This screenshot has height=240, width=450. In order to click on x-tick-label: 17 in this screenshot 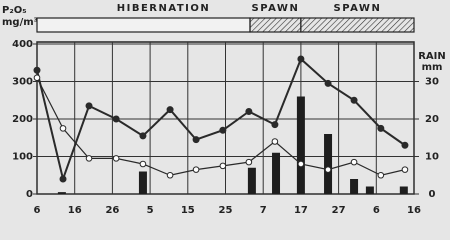, I will do `click(301, 210)`.